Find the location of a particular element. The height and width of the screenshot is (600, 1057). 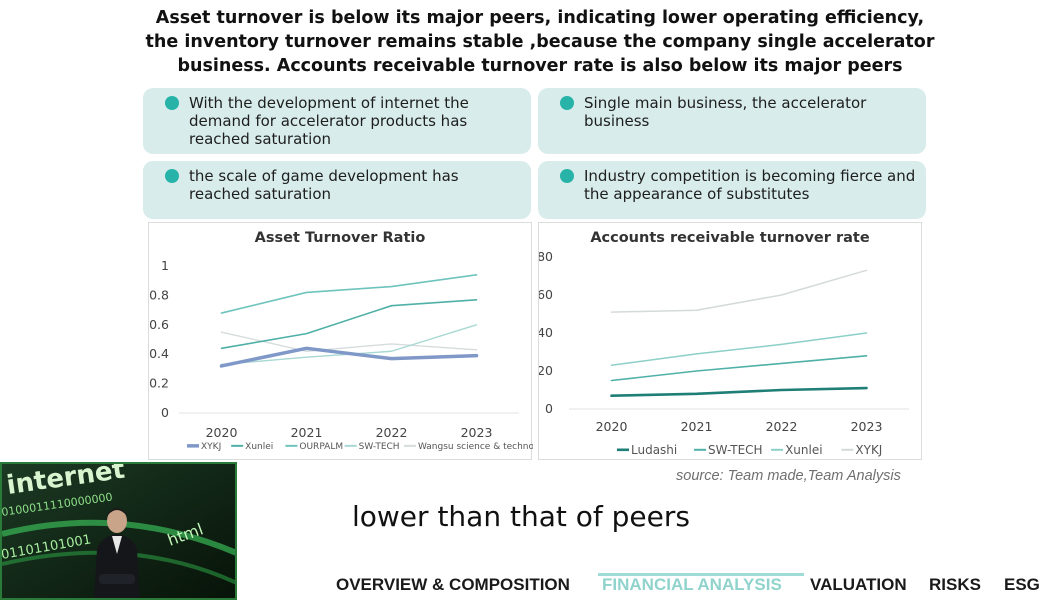

chart-title: Accounts receivable turnover rate is located at coordinates (730, 238).